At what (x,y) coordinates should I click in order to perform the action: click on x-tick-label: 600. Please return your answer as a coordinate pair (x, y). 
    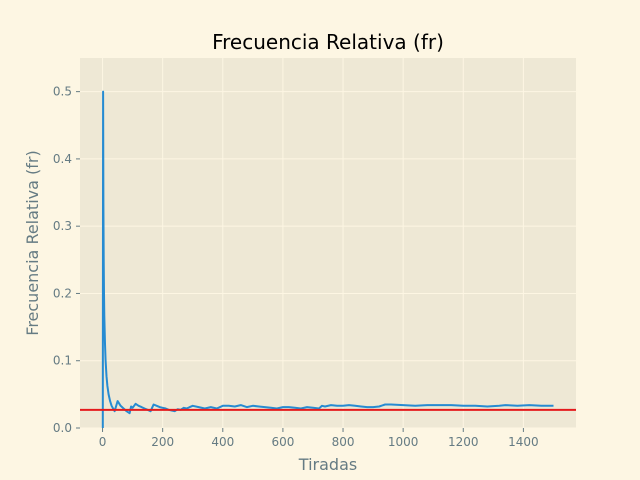
    Looking at the image, I should click on (282, 442).